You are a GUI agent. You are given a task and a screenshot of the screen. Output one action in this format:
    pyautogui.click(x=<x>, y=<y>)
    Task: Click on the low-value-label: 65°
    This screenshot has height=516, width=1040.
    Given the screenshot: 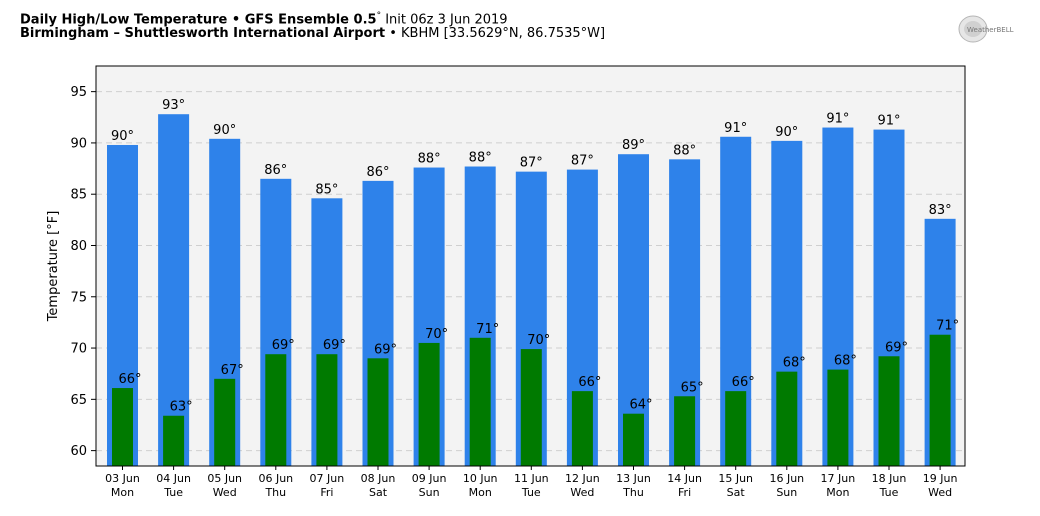 What is the action you would take?
    pyautogui.click(x=692, y=387)
    